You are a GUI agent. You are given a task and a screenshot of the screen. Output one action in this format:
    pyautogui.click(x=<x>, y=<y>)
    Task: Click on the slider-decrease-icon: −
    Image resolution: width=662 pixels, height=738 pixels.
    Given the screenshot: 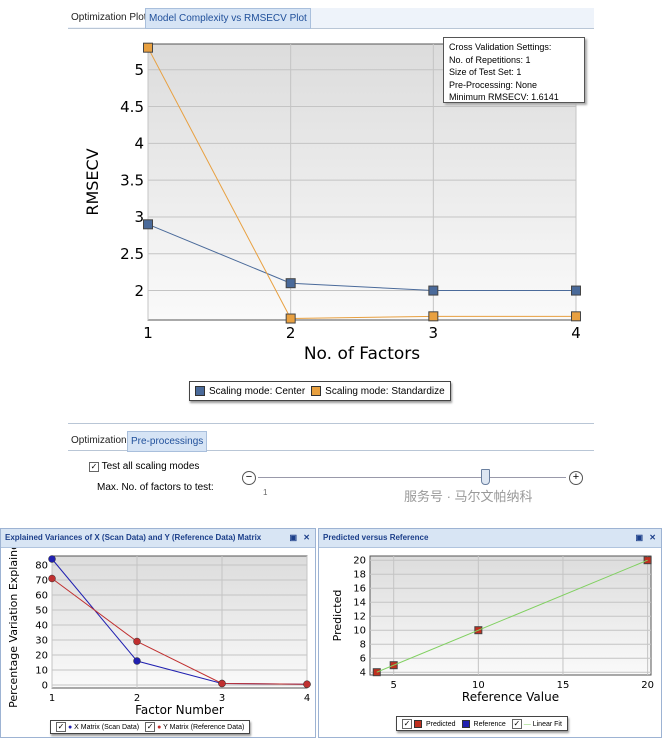 What is the action you would take?
    pyautogui.click(x=249, y=478)
    